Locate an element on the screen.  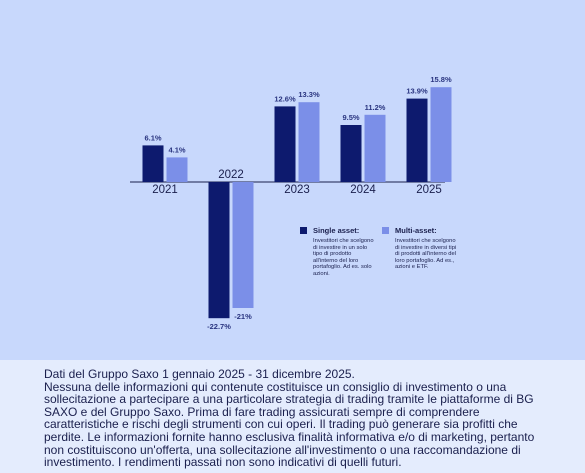
legend-head: Multi-asset: is located at coordinates (420, 230).